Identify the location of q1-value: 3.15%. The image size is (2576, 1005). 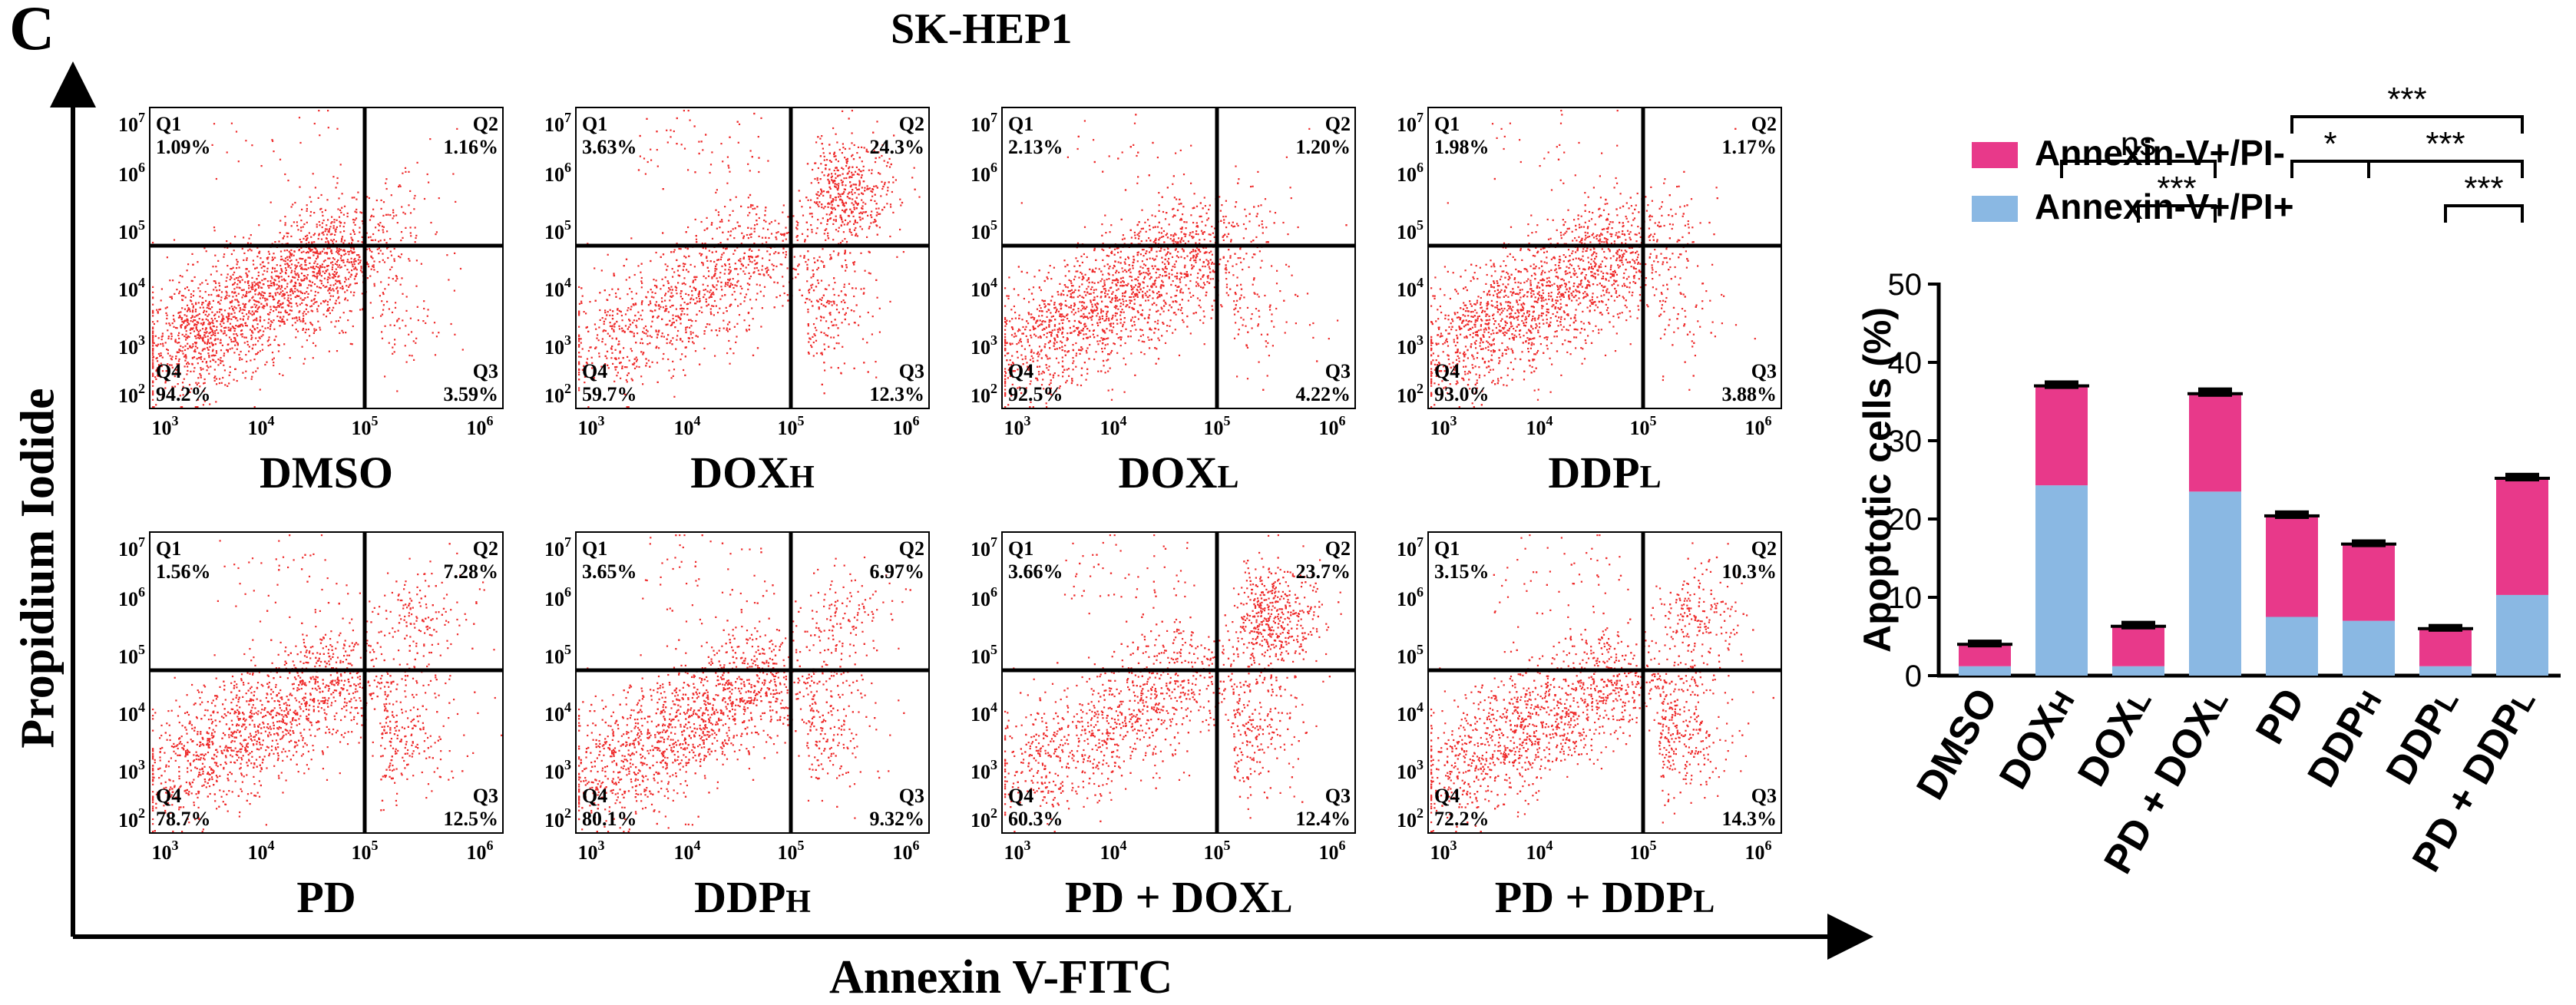
(1462, 571).